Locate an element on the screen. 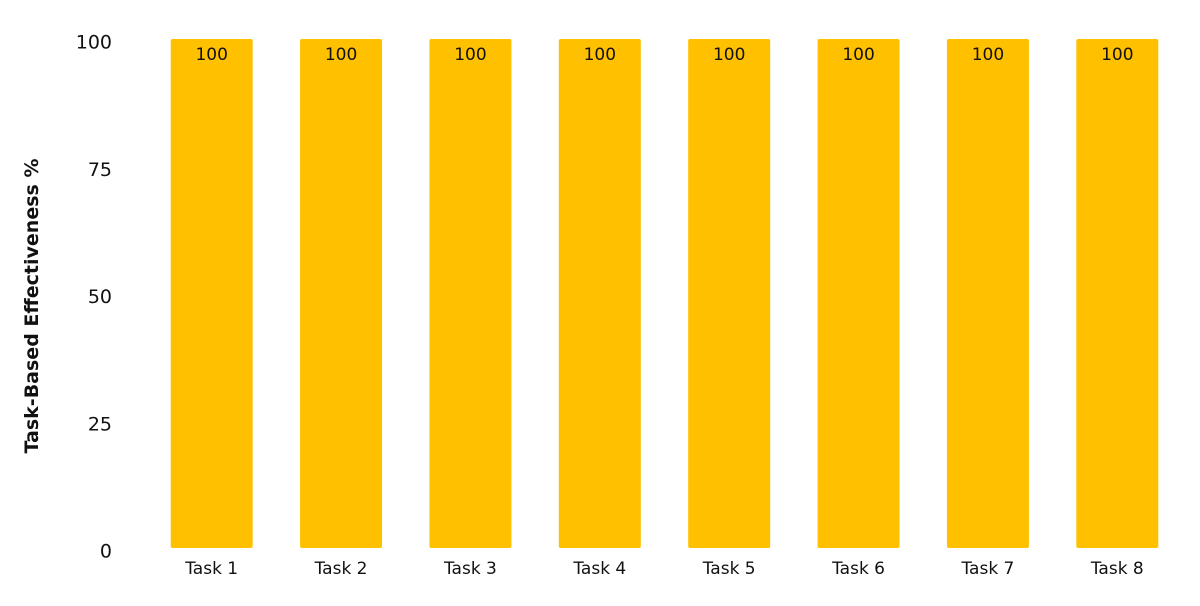  y-tick-label: 25 is located at coordinates (100, 424).